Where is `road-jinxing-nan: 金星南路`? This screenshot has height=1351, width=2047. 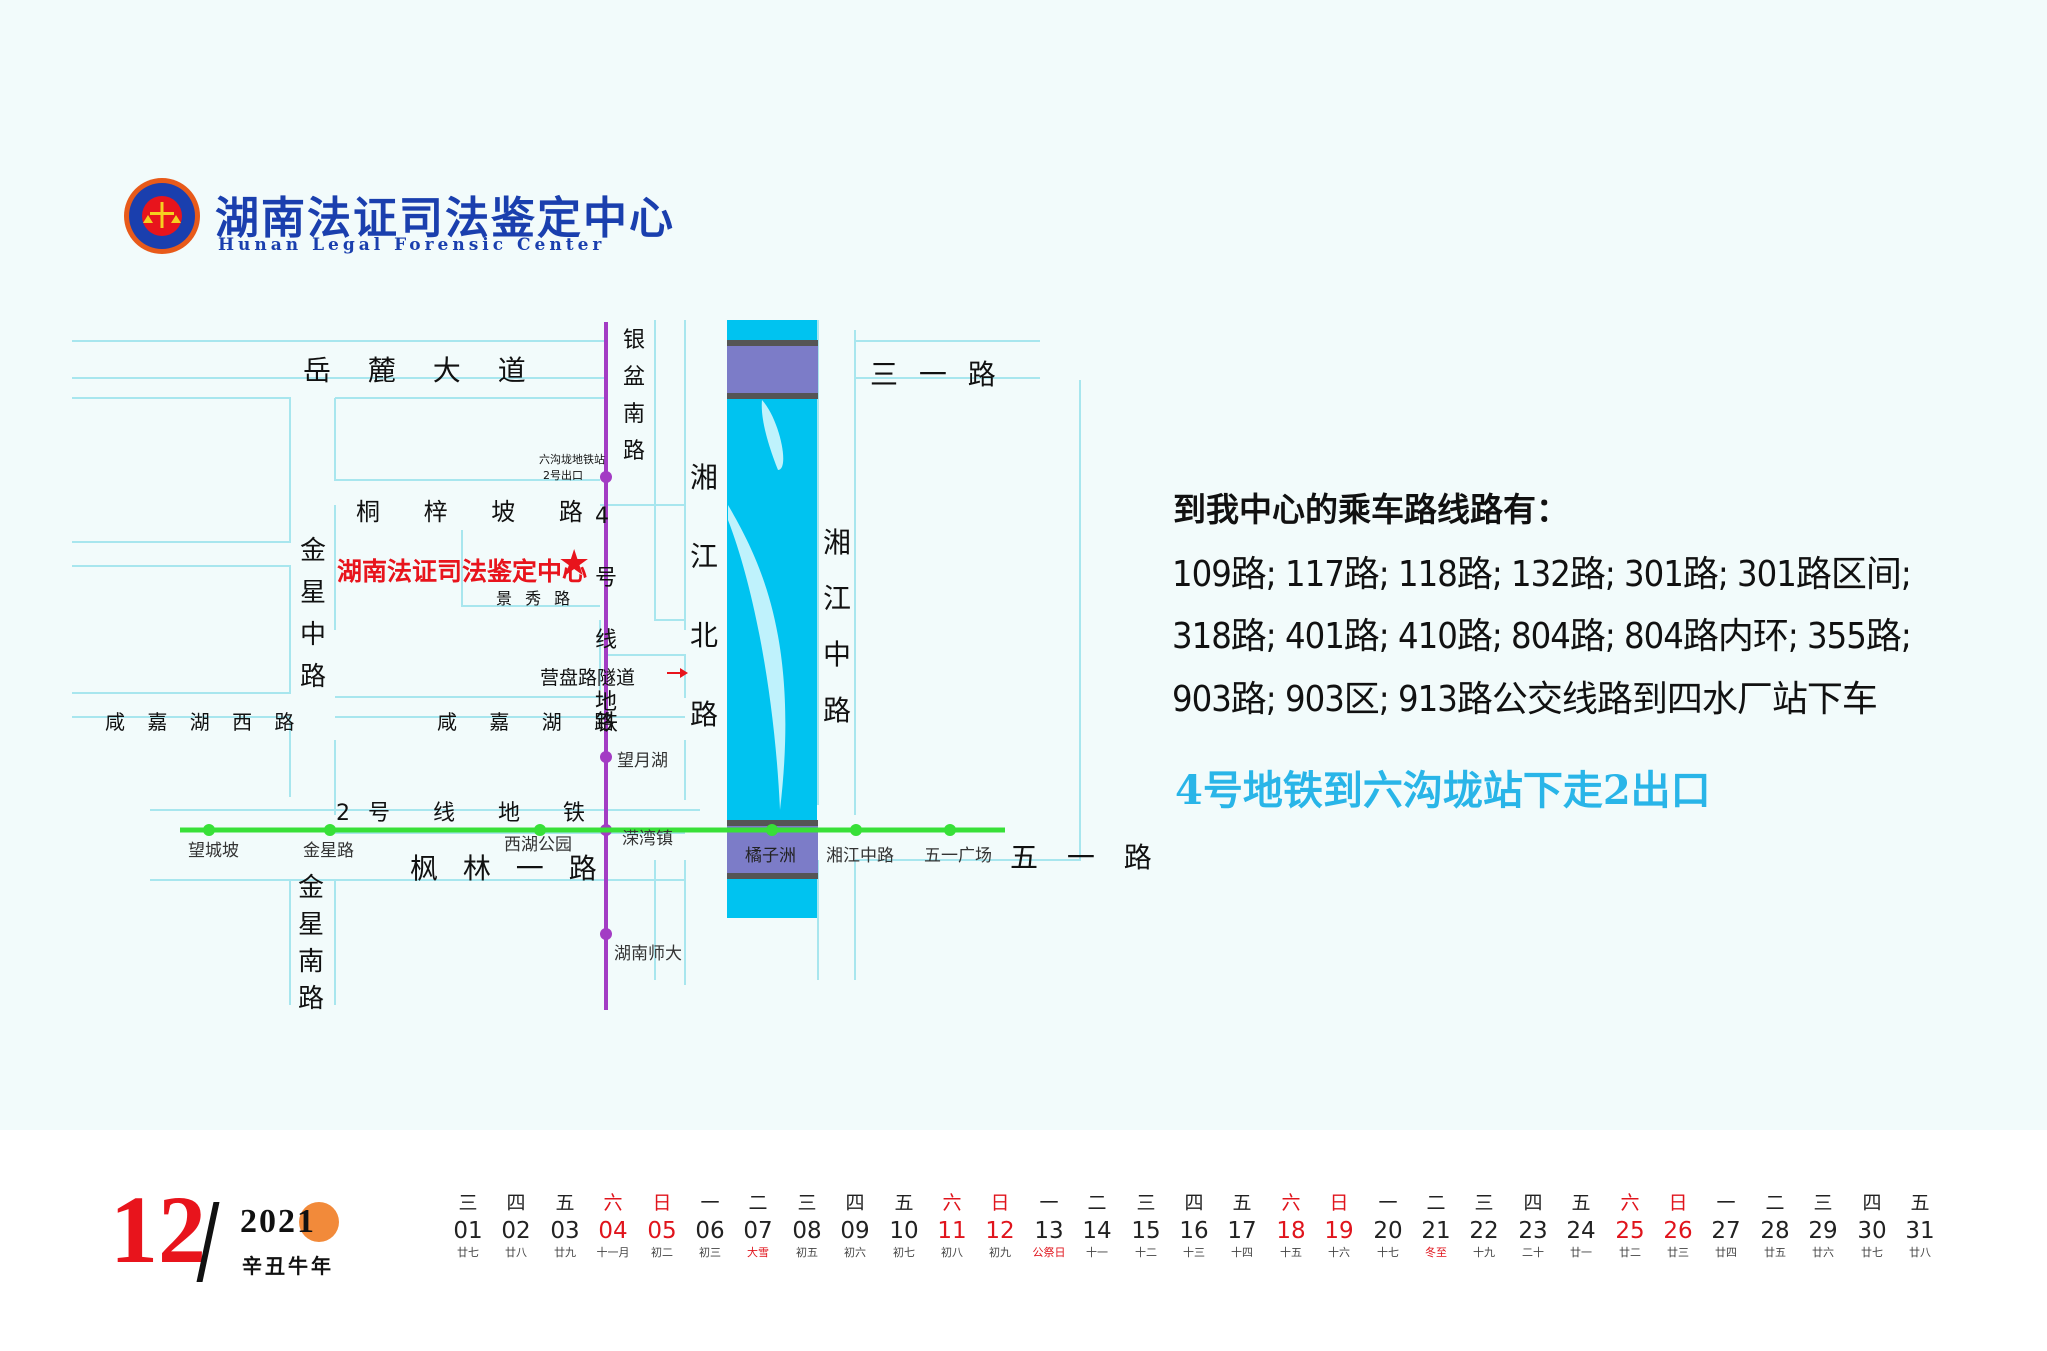 road-jinxing-nan: 金星南路 is located at coordinates (311, 943).